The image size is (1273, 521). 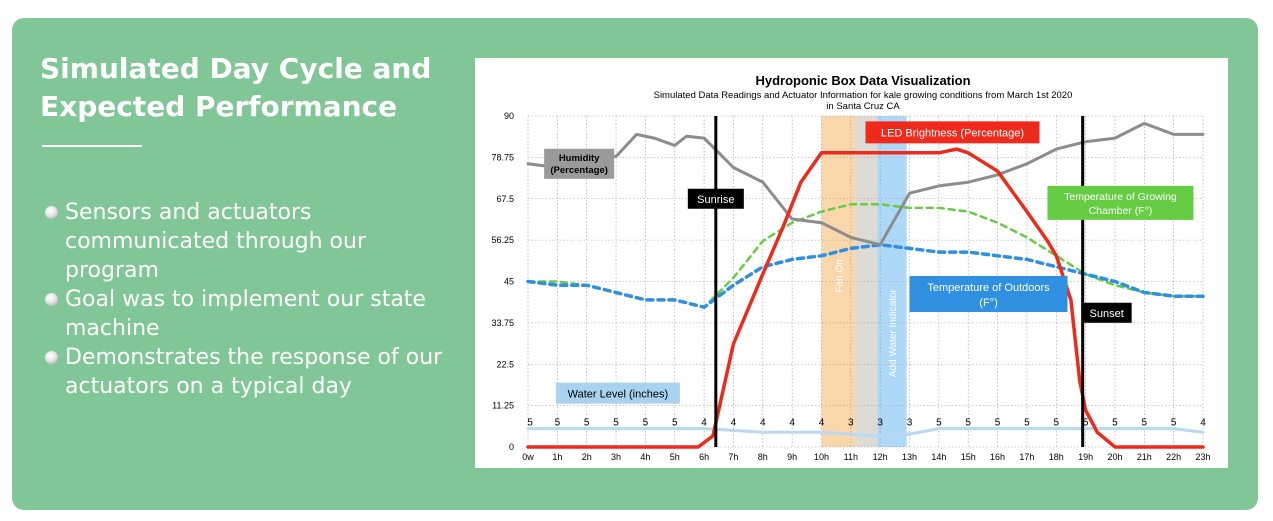 I want to click on bullet-text: Goal was to implement our state machine, so click(x=245, y=314).